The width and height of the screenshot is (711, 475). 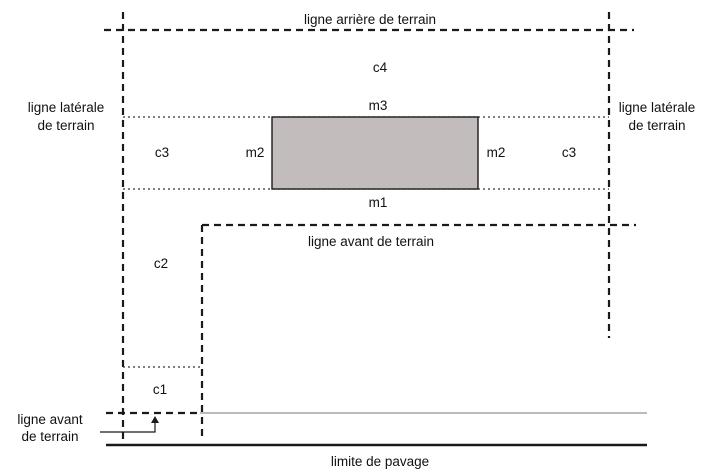 What do you see at coordinates (569, 152) in the screenshot?
I see `zone-c3-right-label: c3` at bounding box center [569, 152].